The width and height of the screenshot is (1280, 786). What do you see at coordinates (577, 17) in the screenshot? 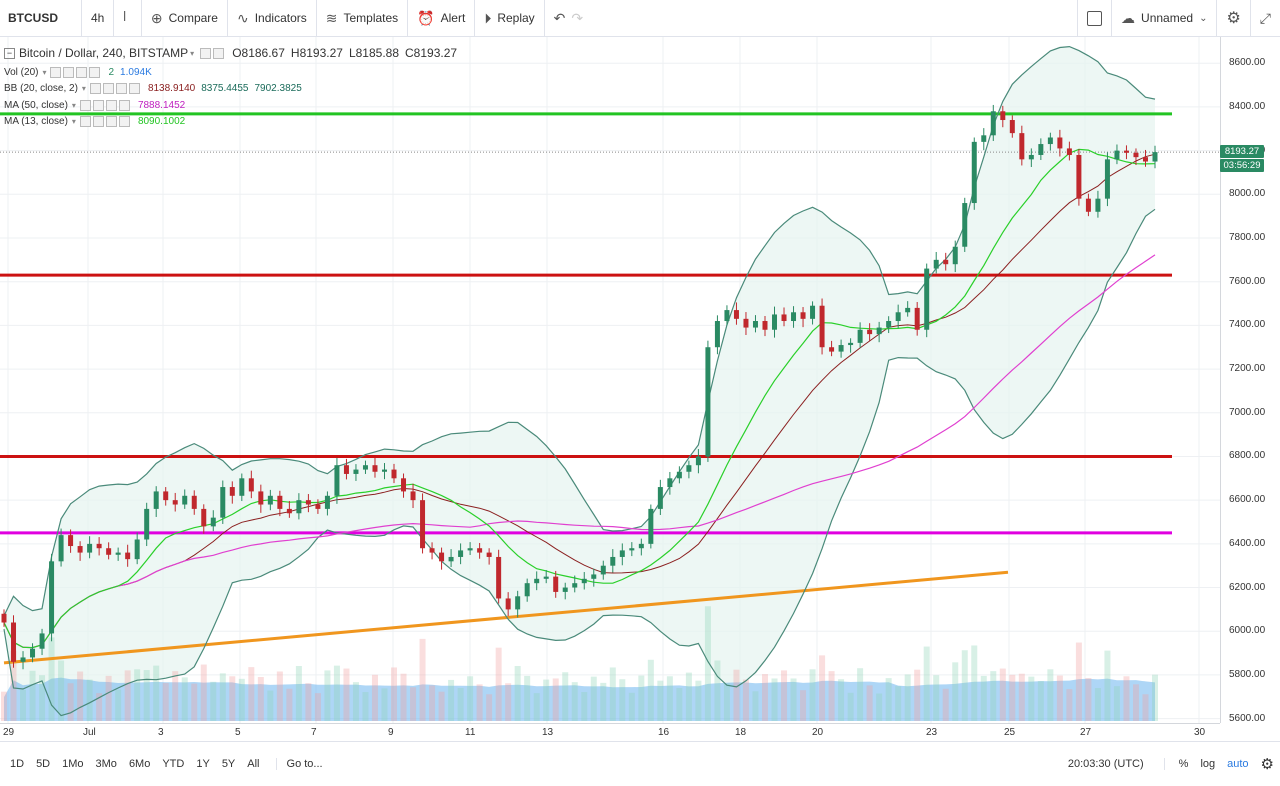
I see `redo-icon: ↷` at bounding box center [577, 17].